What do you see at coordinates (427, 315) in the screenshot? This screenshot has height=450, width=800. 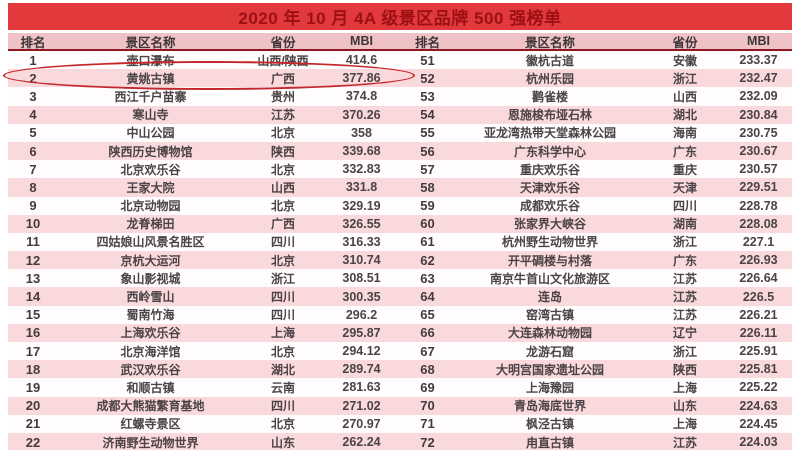 I see `rank-cell: 65` at bounding box center [427, 315].